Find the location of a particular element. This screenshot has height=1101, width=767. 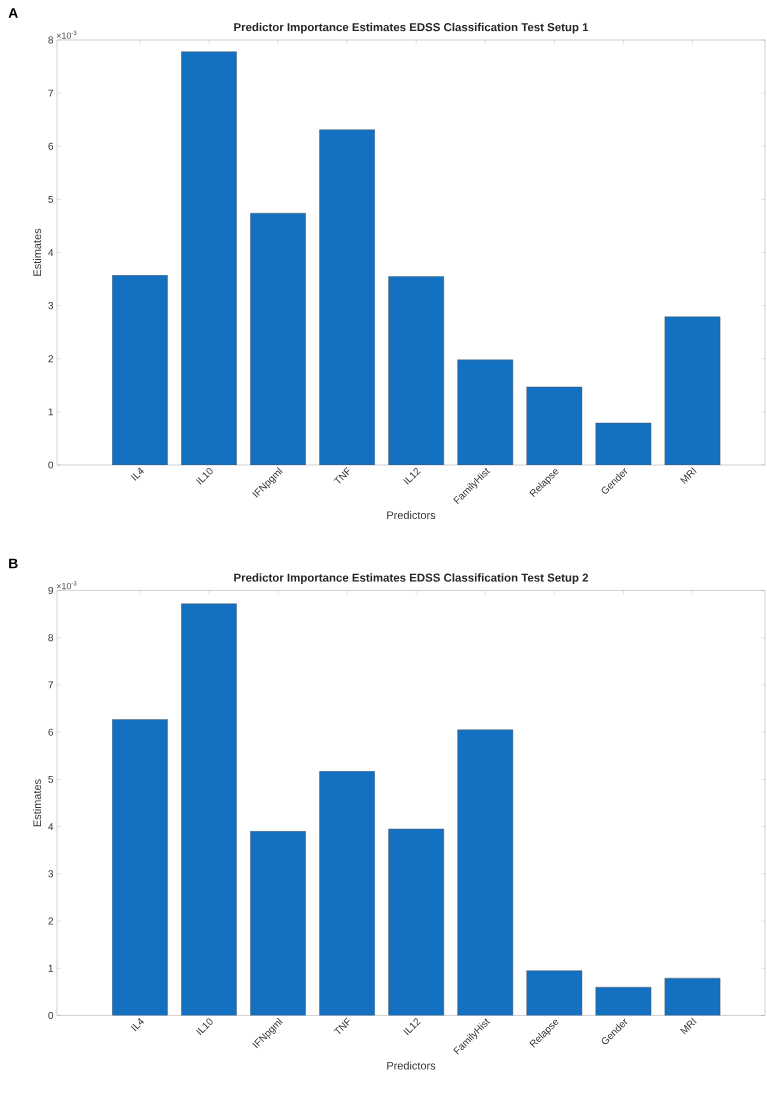

chart-title: Predictor Importance Estimates EDSS Classification Test Setup 2 is located at coordinates (411, 578).